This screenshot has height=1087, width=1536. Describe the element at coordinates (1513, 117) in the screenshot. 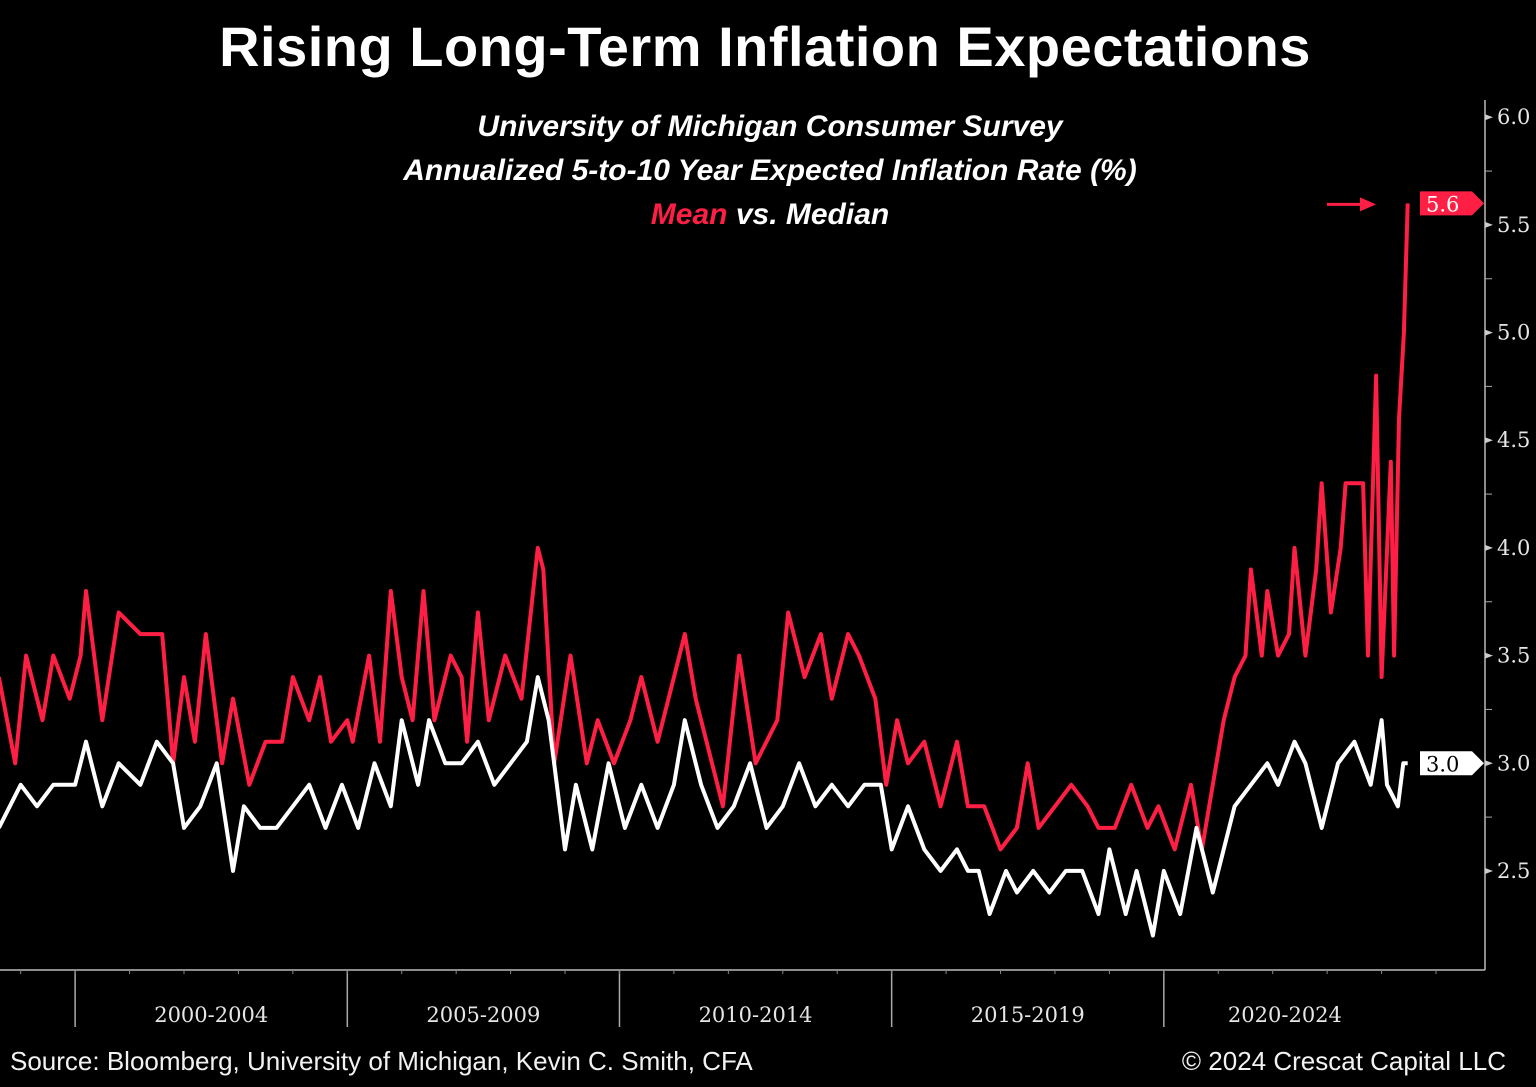

I see `y-tick-label: 6.0` at that location.